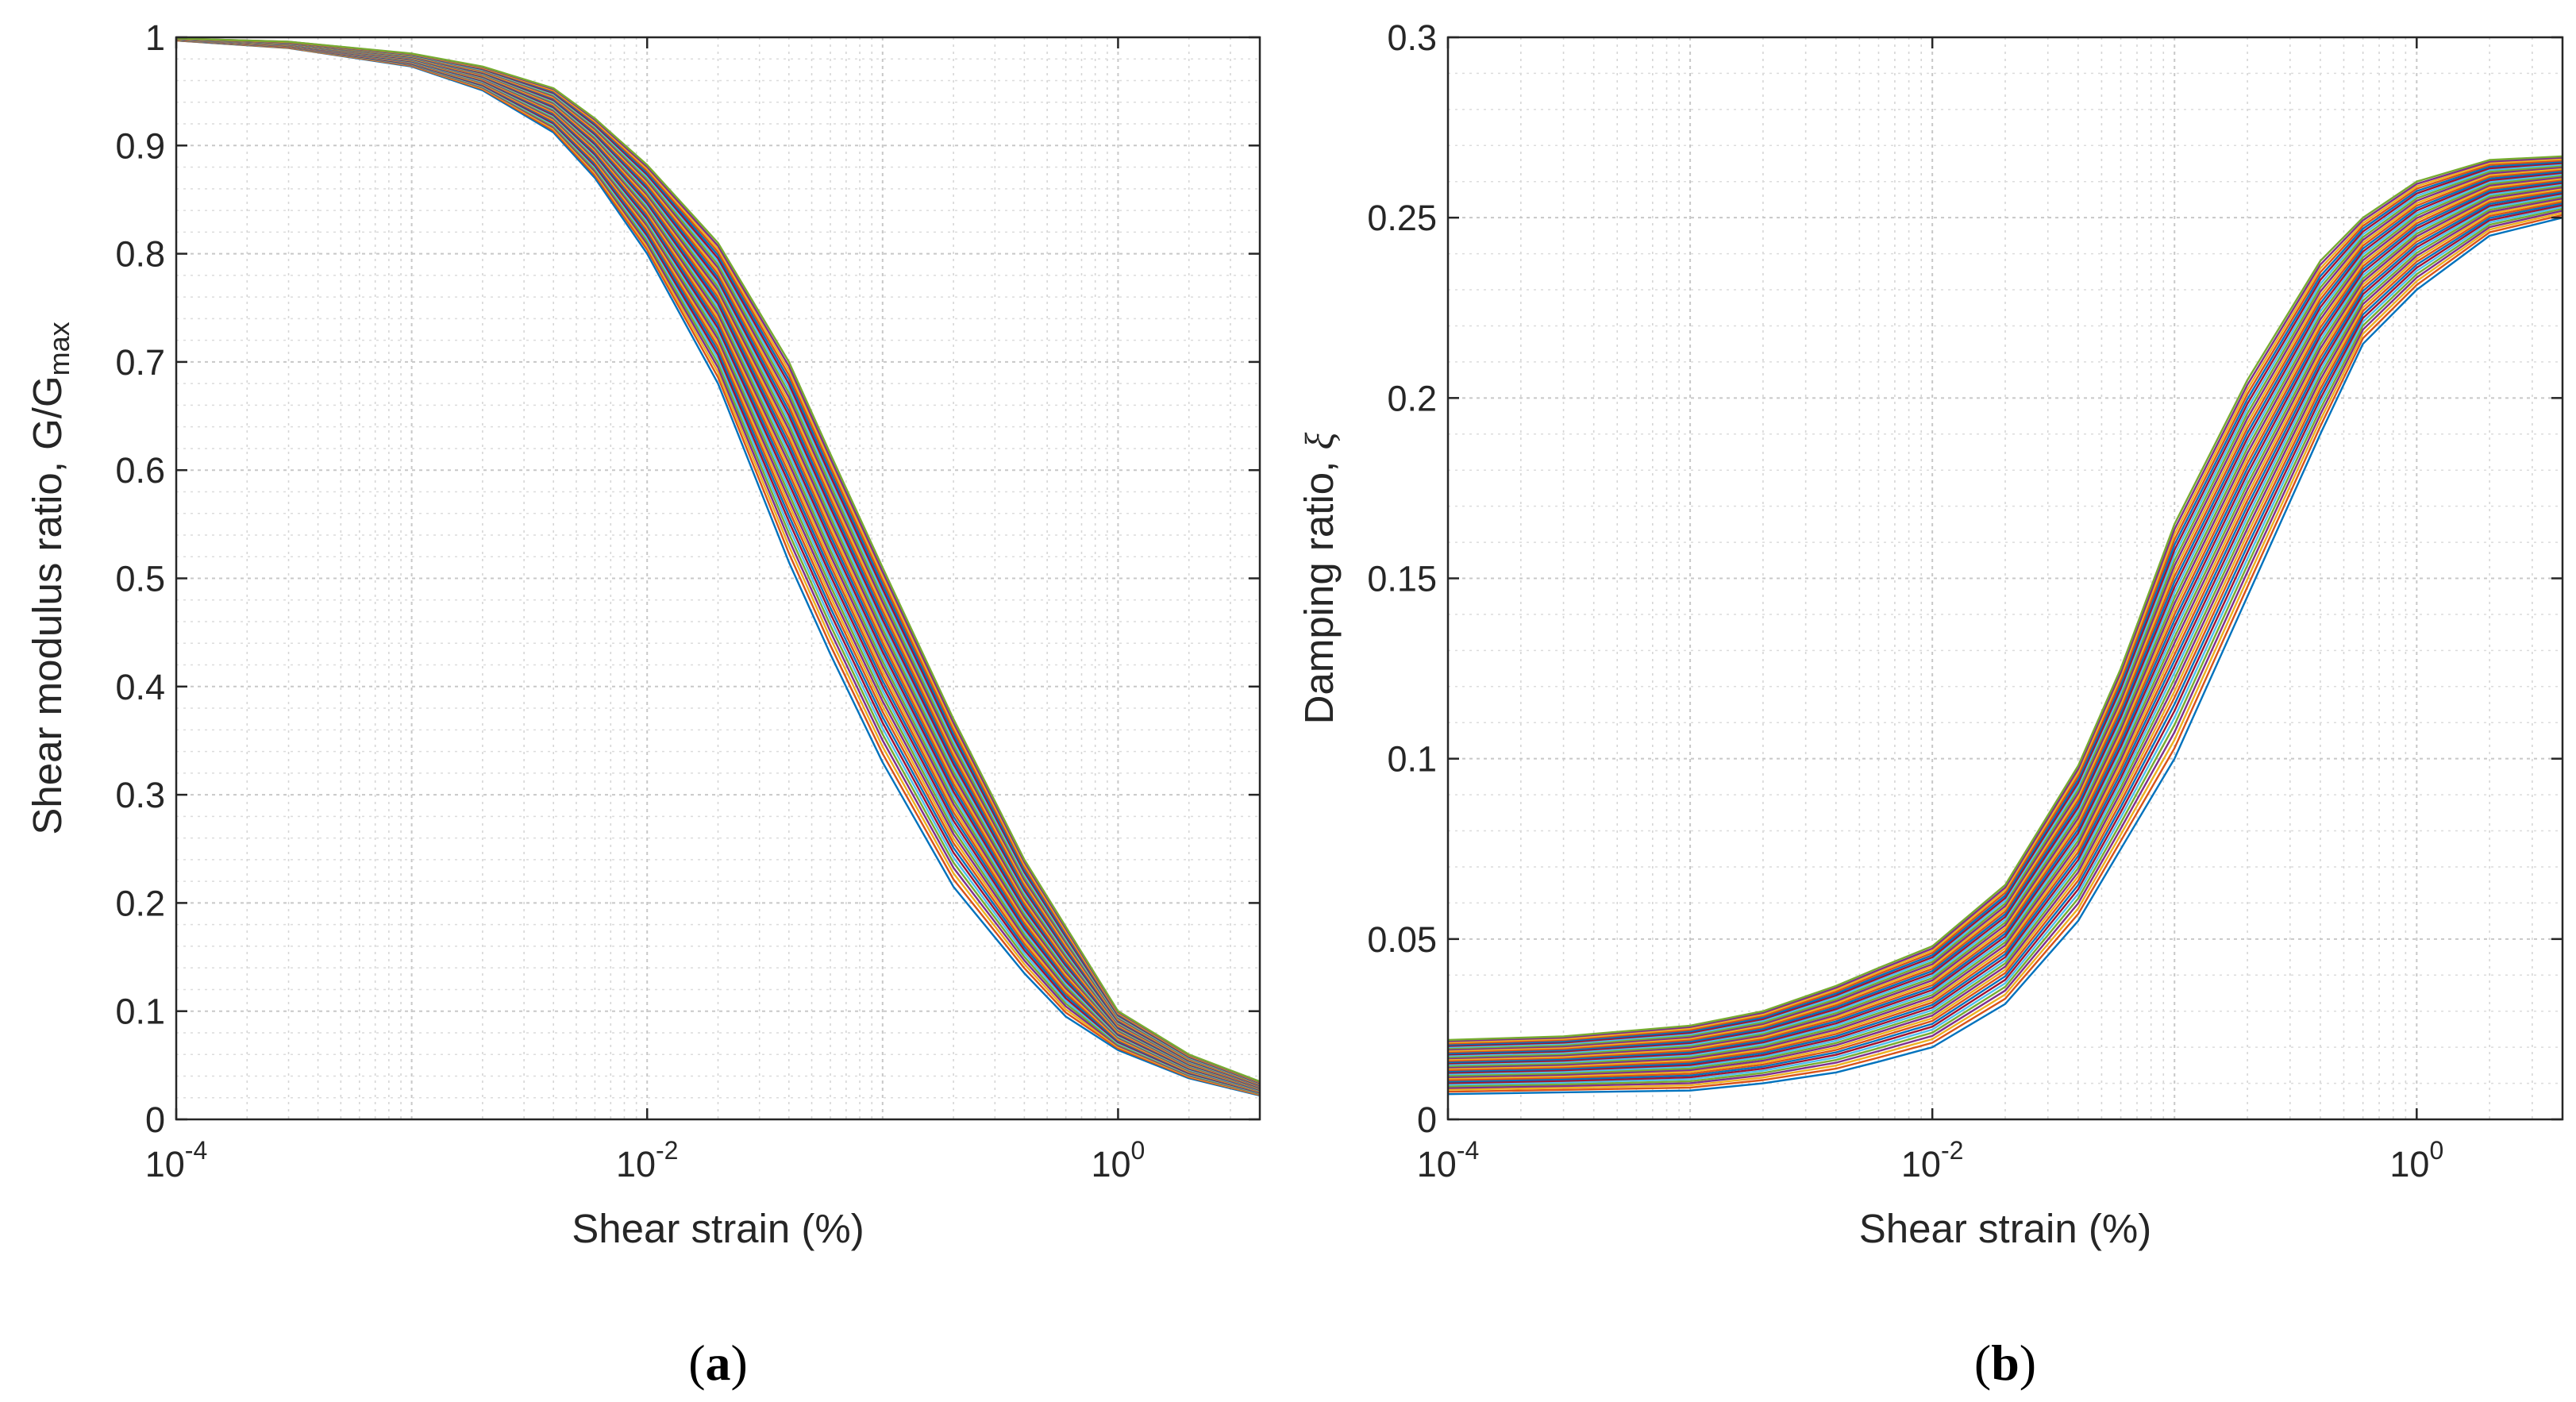 The width and height of the screenshot is (2576, 1402). I want to click on y-tick-label: 0.4, so click(140, 687).